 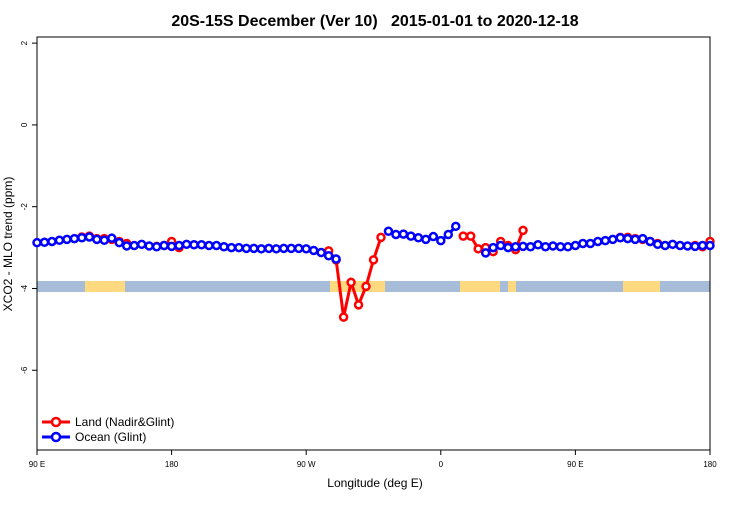 I want to click on mask-band, so click(x=373, y=286).